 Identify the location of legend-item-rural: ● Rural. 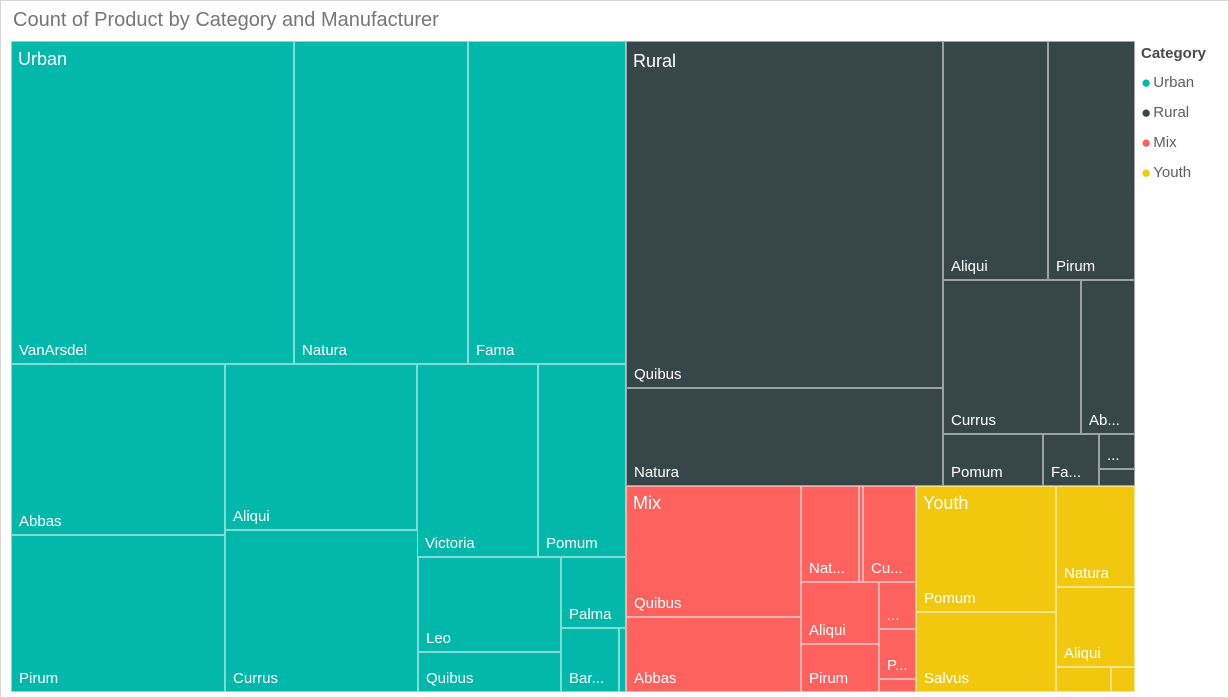
(1184, 112).